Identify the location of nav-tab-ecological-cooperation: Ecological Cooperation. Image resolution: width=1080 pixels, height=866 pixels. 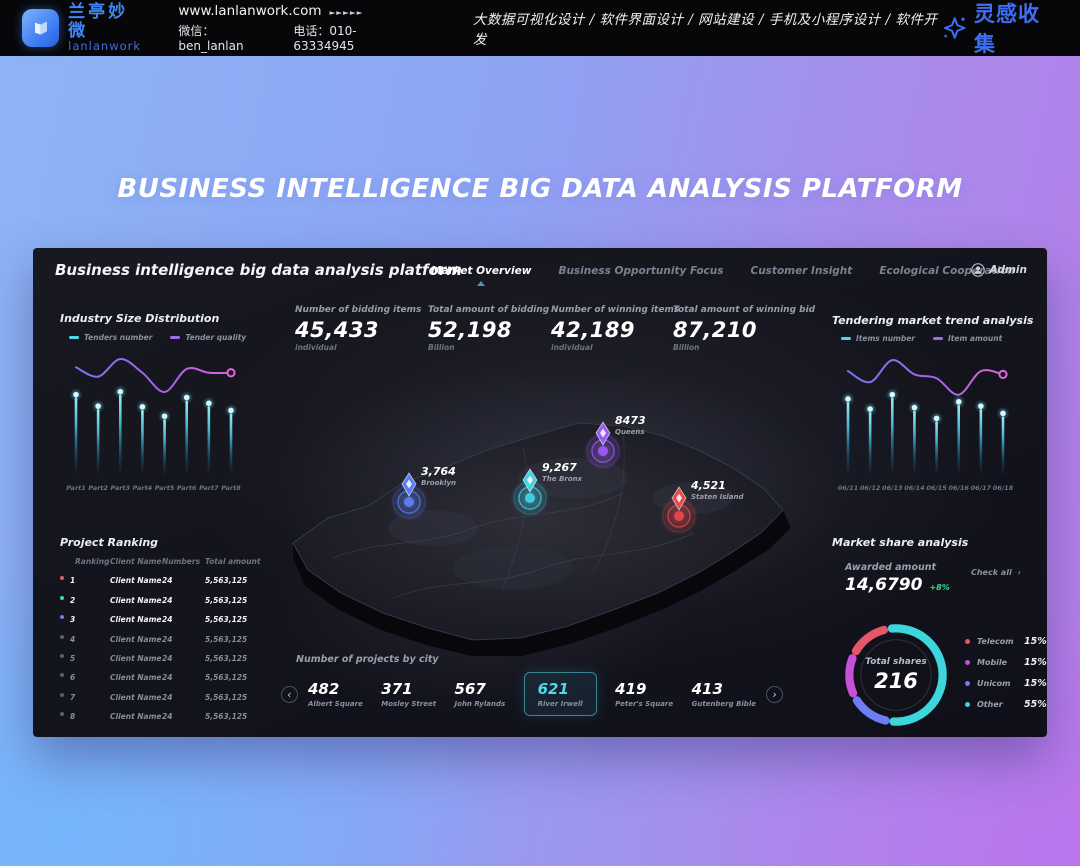
(947, 271).